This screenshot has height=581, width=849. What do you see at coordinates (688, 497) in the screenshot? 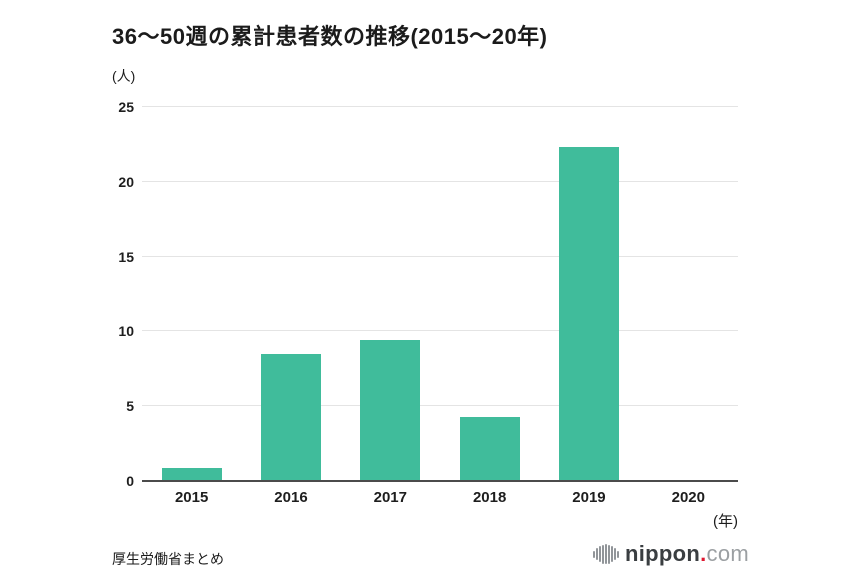
I see `x-tick-label-2020: 2020` at bounding box center [688, 497].